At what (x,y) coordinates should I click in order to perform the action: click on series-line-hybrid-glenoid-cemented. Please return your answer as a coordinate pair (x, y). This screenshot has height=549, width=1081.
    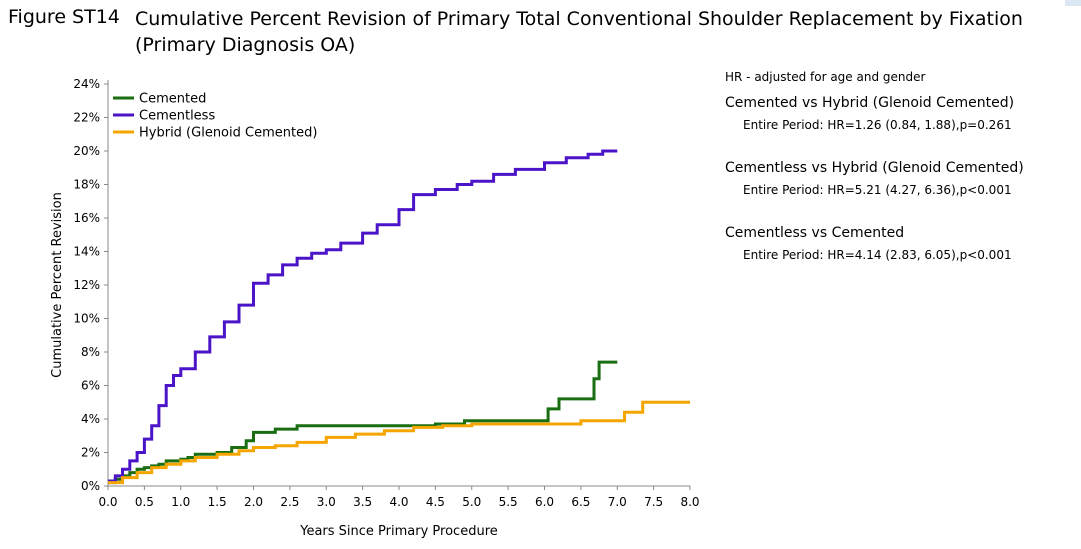
    Looking at the image, I should click on (399, 442).